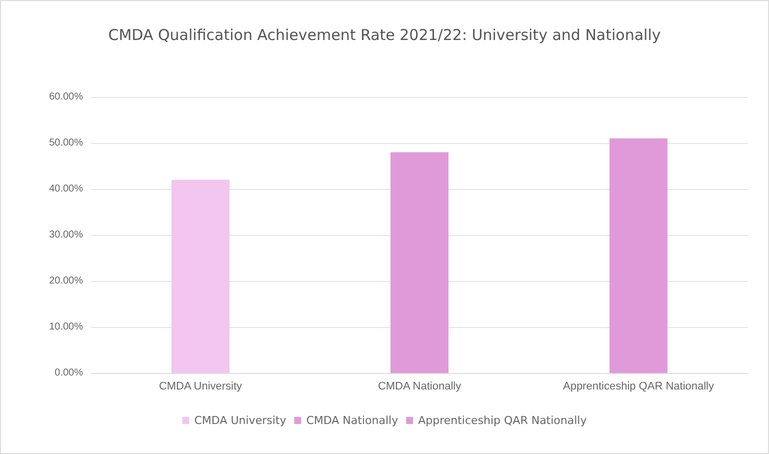 The image size is (769, 454). What do you see at coordinates (384, 35) in the screenshot?
I see `chart-title: CMDA Qualification Achievement Rate 2021/22: University and Nationally` at bounding box center [384, 35].